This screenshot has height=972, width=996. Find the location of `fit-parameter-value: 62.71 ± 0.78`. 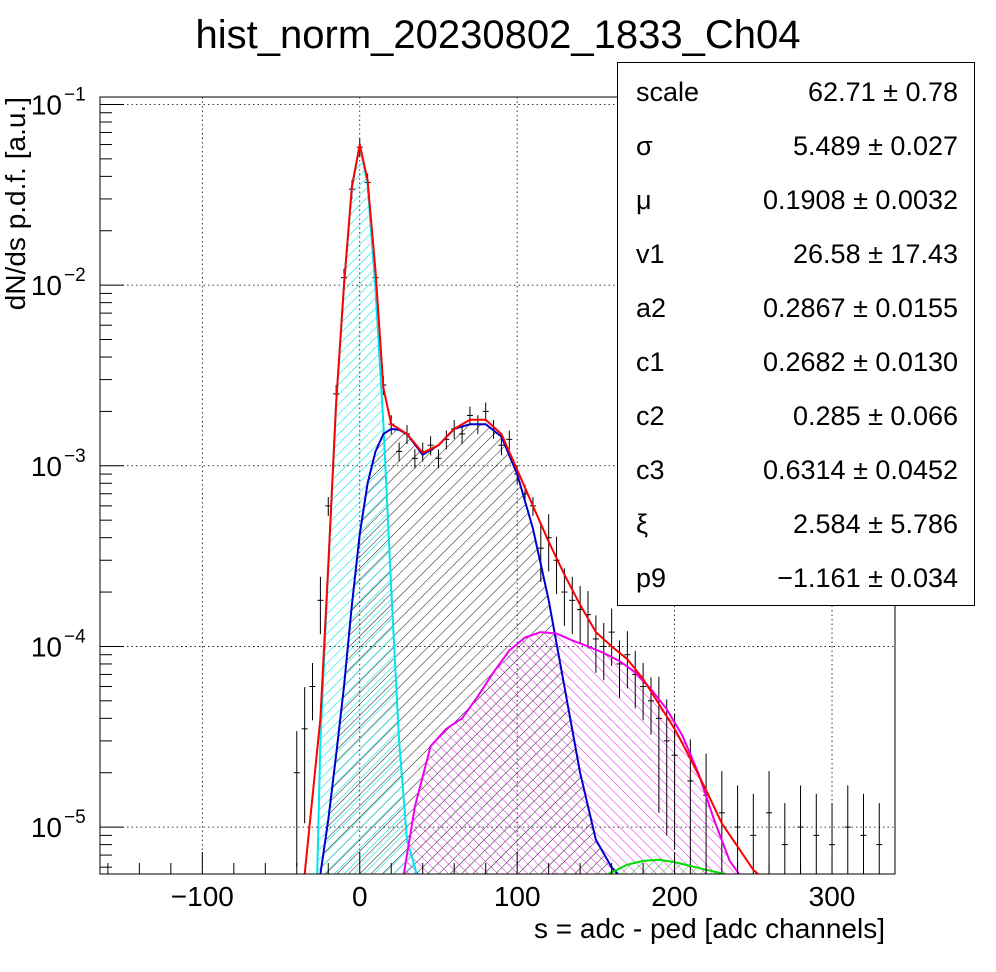

fit-parameter-value: 62.71 ± 0.78 is located at coordinates (883, 92).